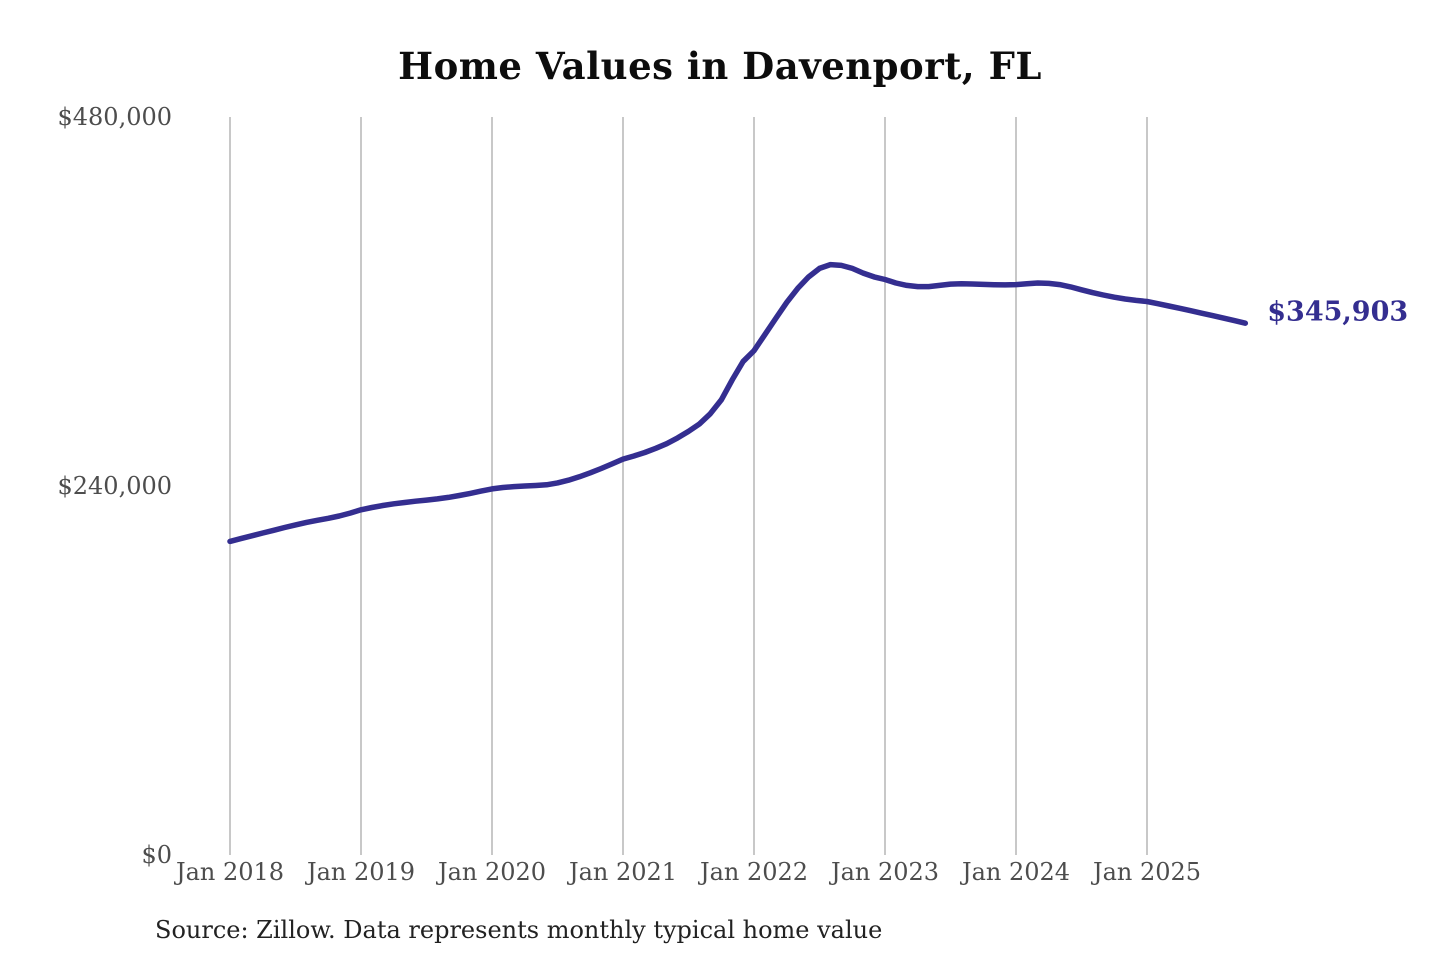 The width and height of the screenshot is (1440, 960). I want to click on x-tick-jan-2019: Jan 2019, so click(361, 872).